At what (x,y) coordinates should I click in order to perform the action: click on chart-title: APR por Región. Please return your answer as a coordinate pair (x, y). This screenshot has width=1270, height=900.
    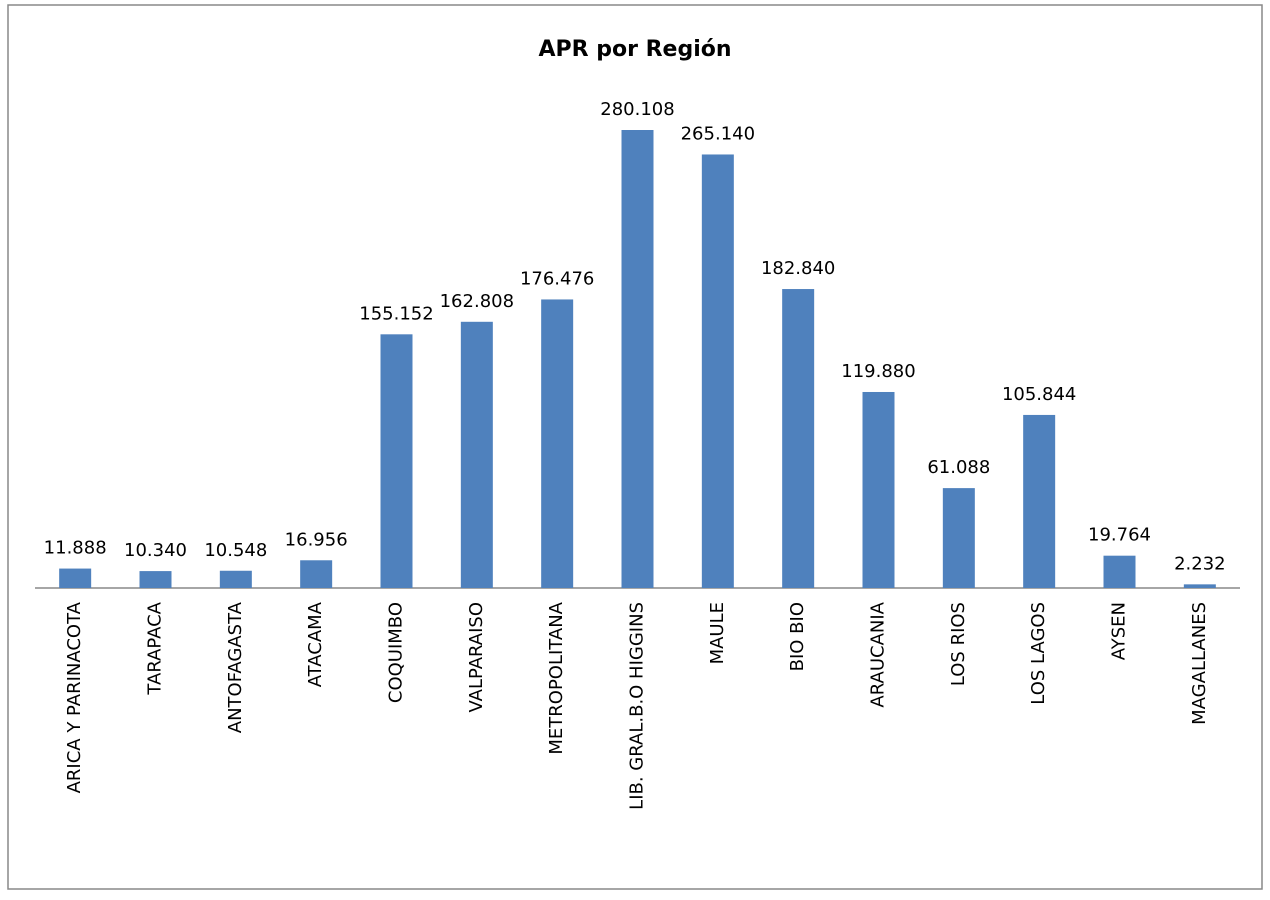
    Looking at the image, I should click on (634, 49).